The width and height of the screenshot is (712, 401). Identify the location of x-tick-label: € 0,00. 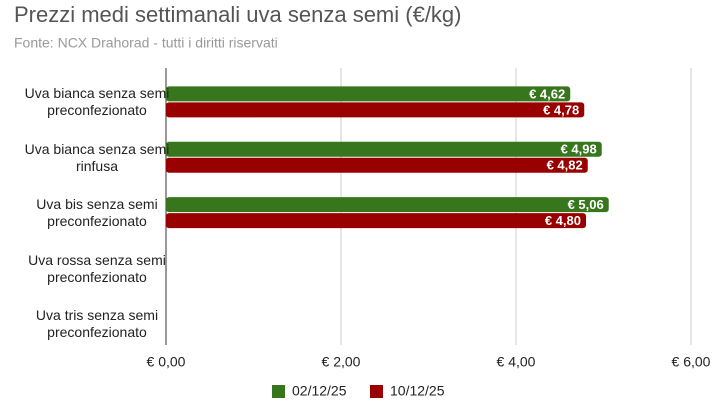
(166, 362).